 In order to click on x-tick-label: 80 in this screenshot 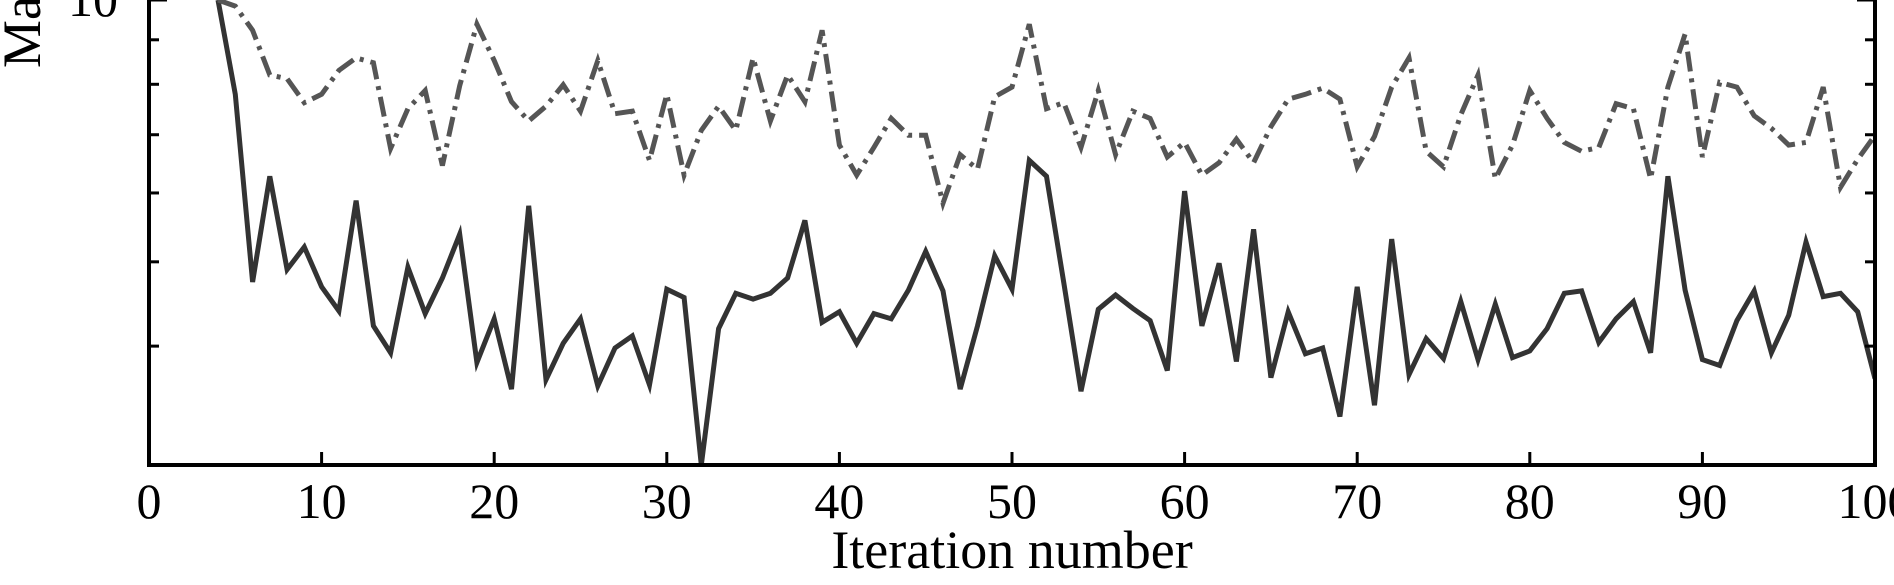, I will do `click(1530, 501)`.